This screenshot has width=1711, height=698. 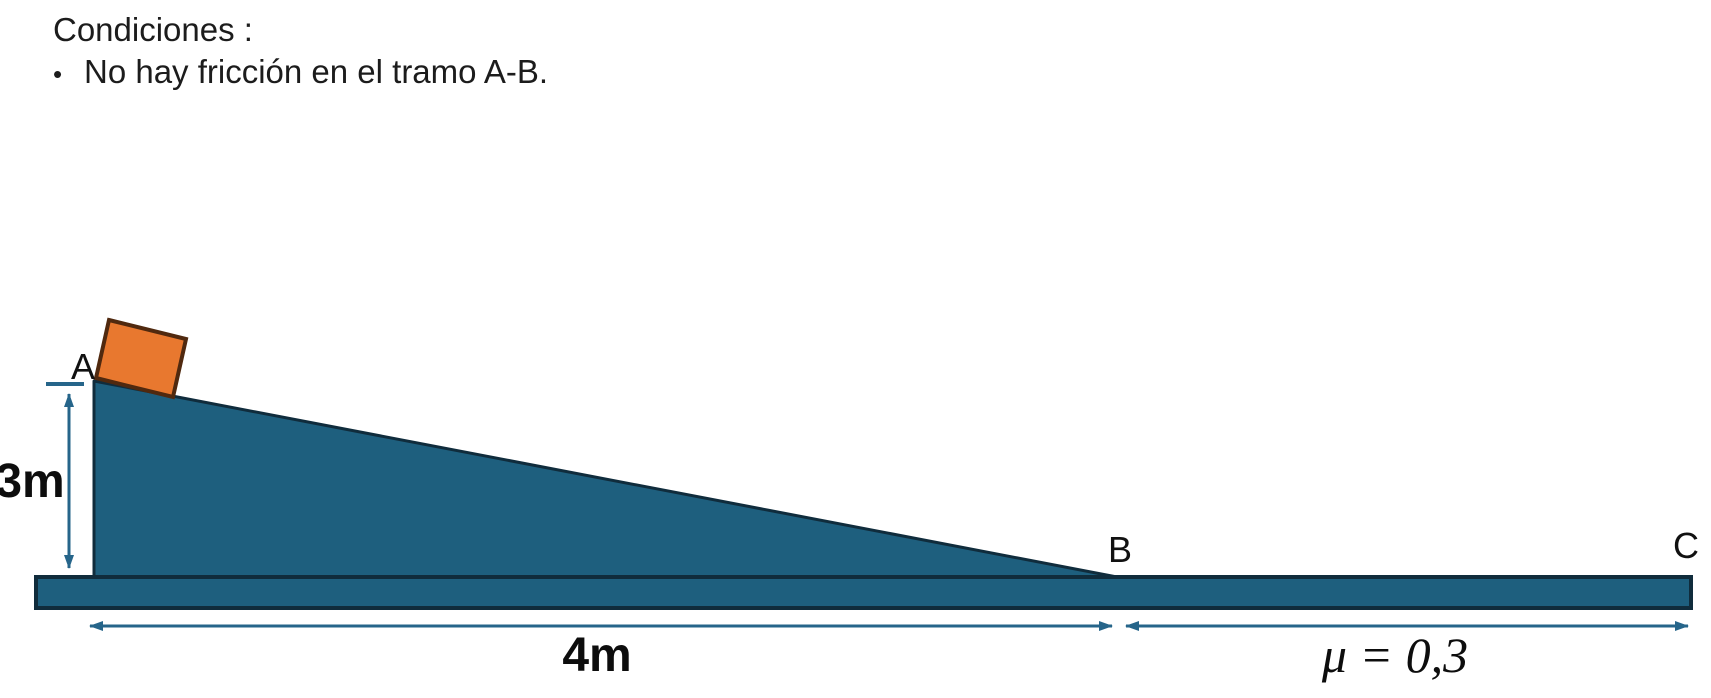 I want to click on height-dimension-label: 3m, so click(x=32, y=481).